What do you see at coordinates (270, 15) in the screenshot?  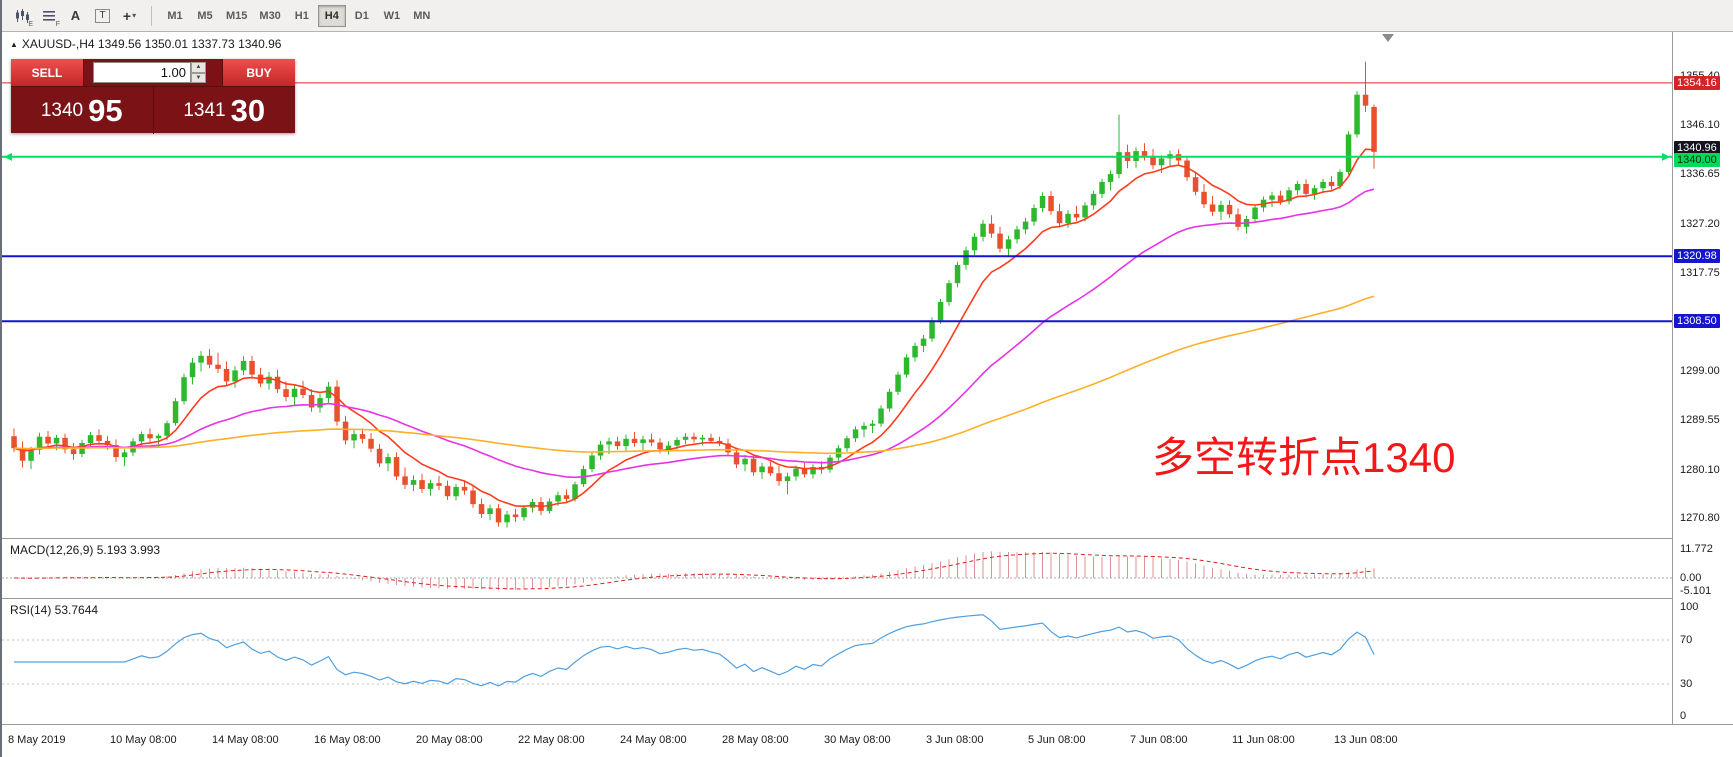 I see `tf-button-m30: M30` at bounding box center [270, 15].